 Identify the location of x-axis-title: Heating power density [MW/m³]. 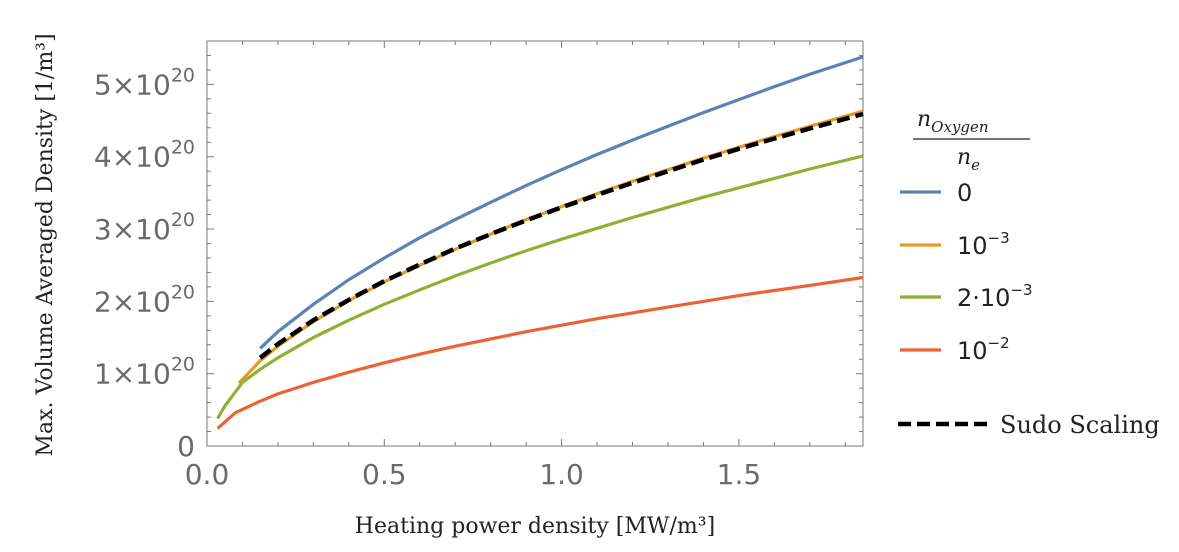
(535, 526).